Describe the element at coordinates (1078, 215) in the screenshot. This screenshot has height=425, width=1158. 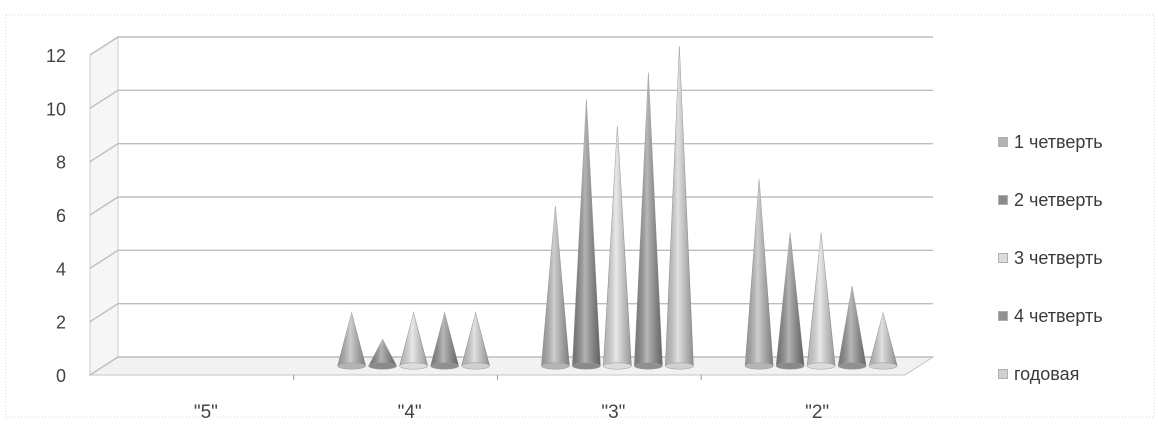
I see `legend-item: 2 четверть` at that location.